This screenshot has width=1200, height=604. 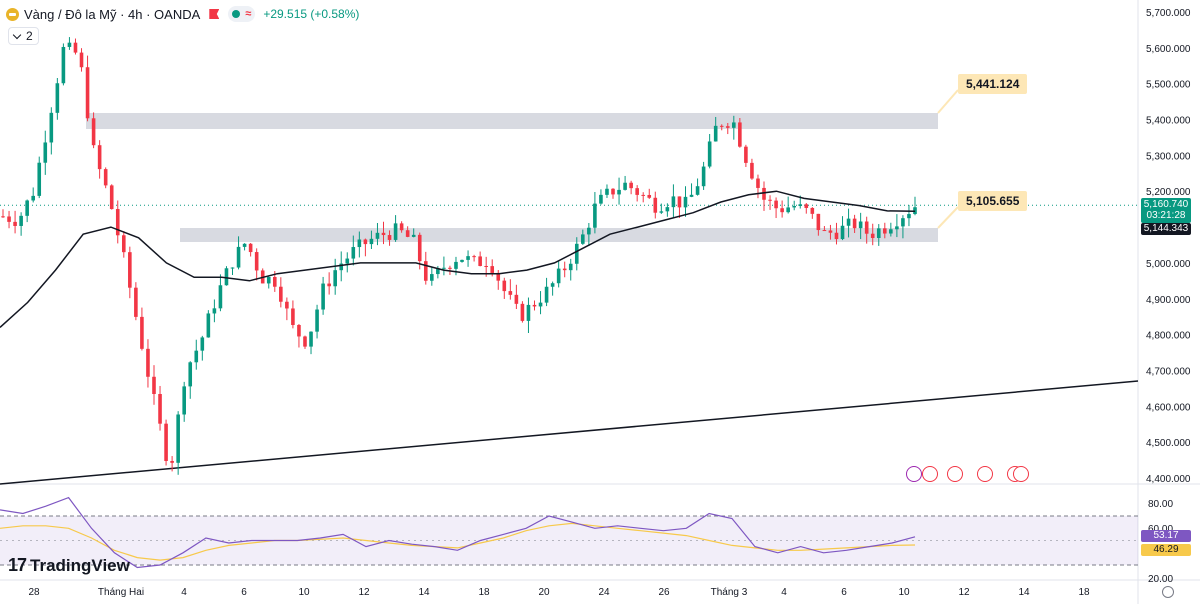 What do you see at coordinates (311, 14) in the screenshot?
I see `price-change: +29.515 (+0.58%)` at bounding box center [311, 14].